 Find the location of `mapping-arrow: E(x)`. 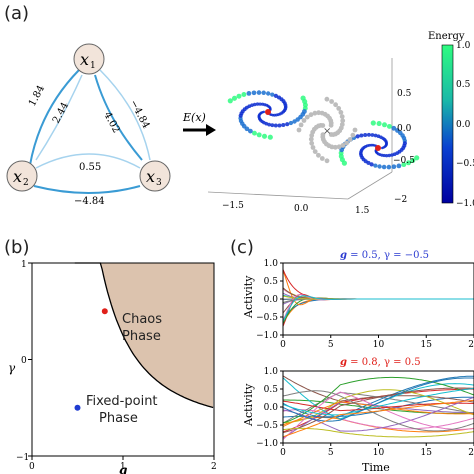

mapping-arrow: E(x) is located at coordinates (199, 123).